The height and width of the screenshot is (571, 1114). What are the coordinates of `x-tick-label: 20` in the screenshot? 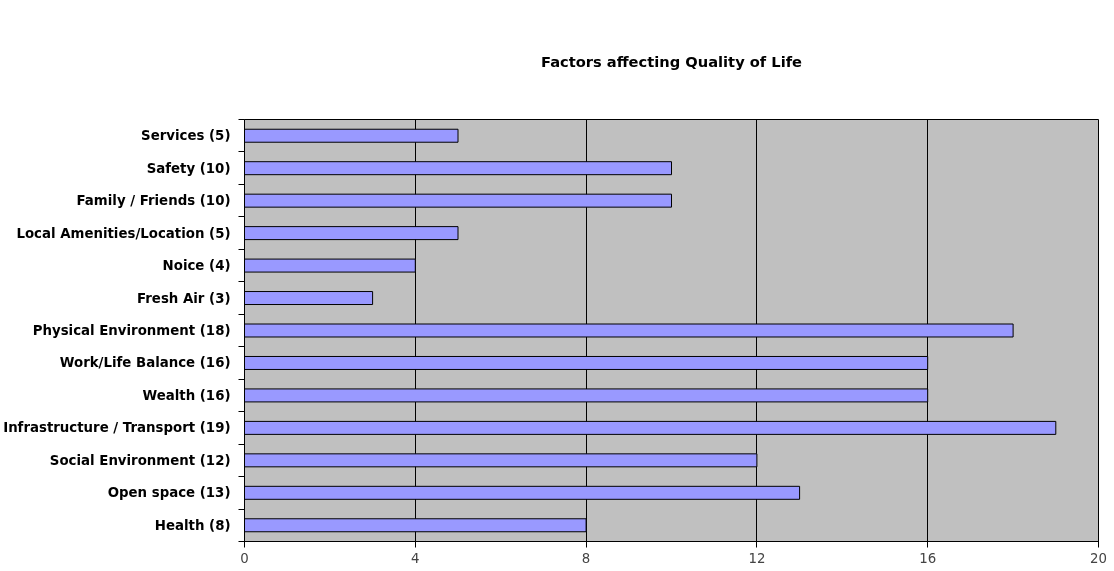 It's located at (1098, 558).